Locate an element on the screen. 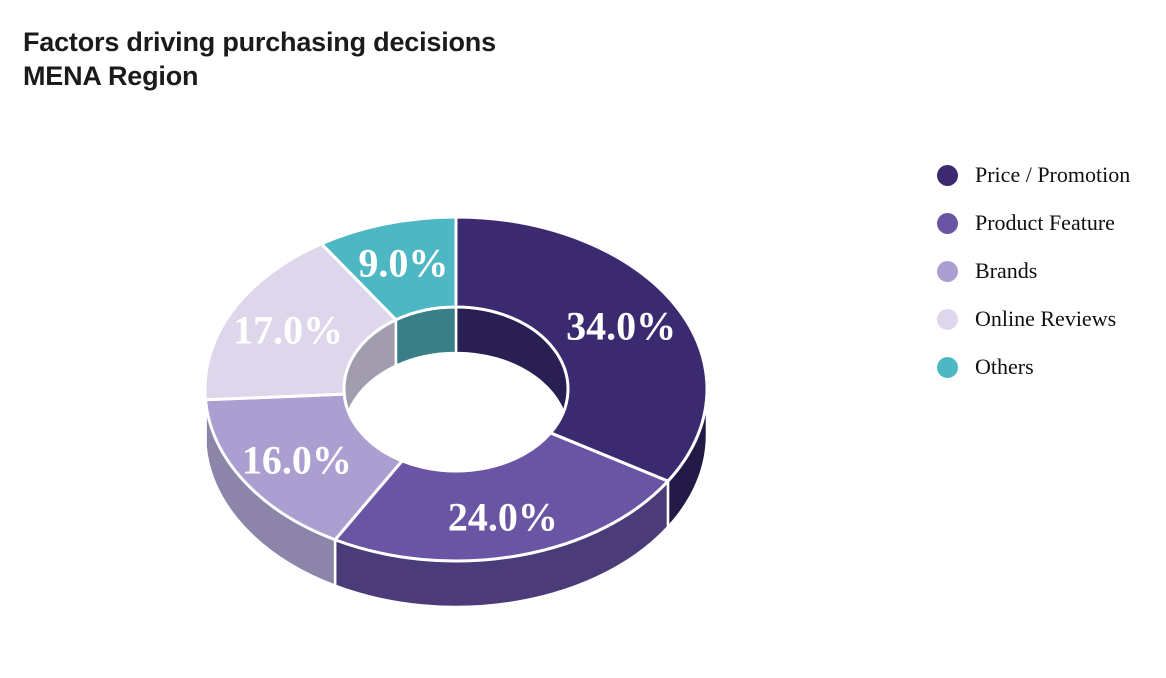  legend-item: Price / Promotion is located at coordinates (1033, 175).